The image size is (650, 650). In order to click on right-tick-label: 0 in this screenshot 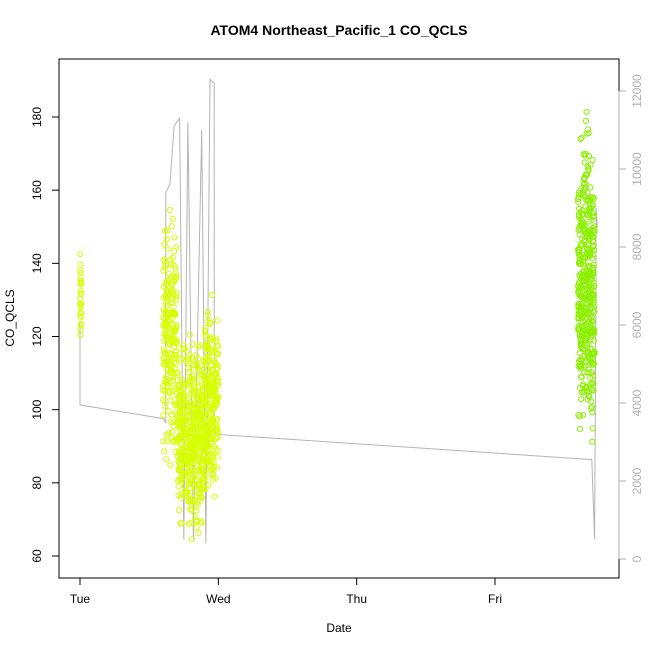, I will do `click(637, 558)`.